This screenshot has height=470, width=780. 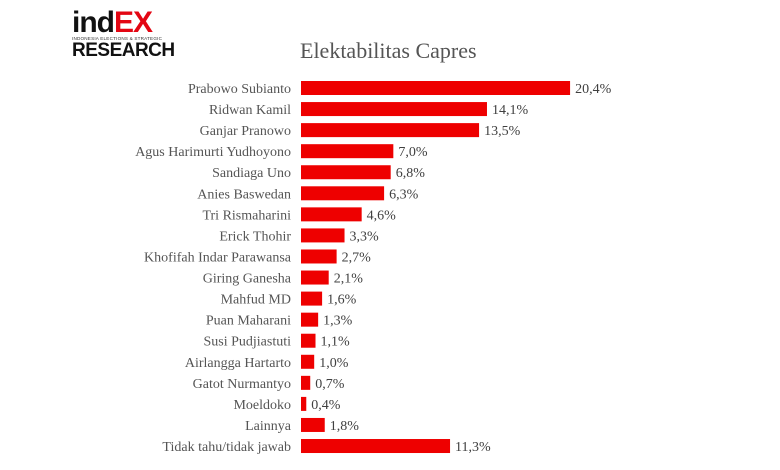 What do you see at coordinates (245, 131) in the screenshot?
I see `category-label: Ganjar Pranowo` at bounding box center [245, 131].